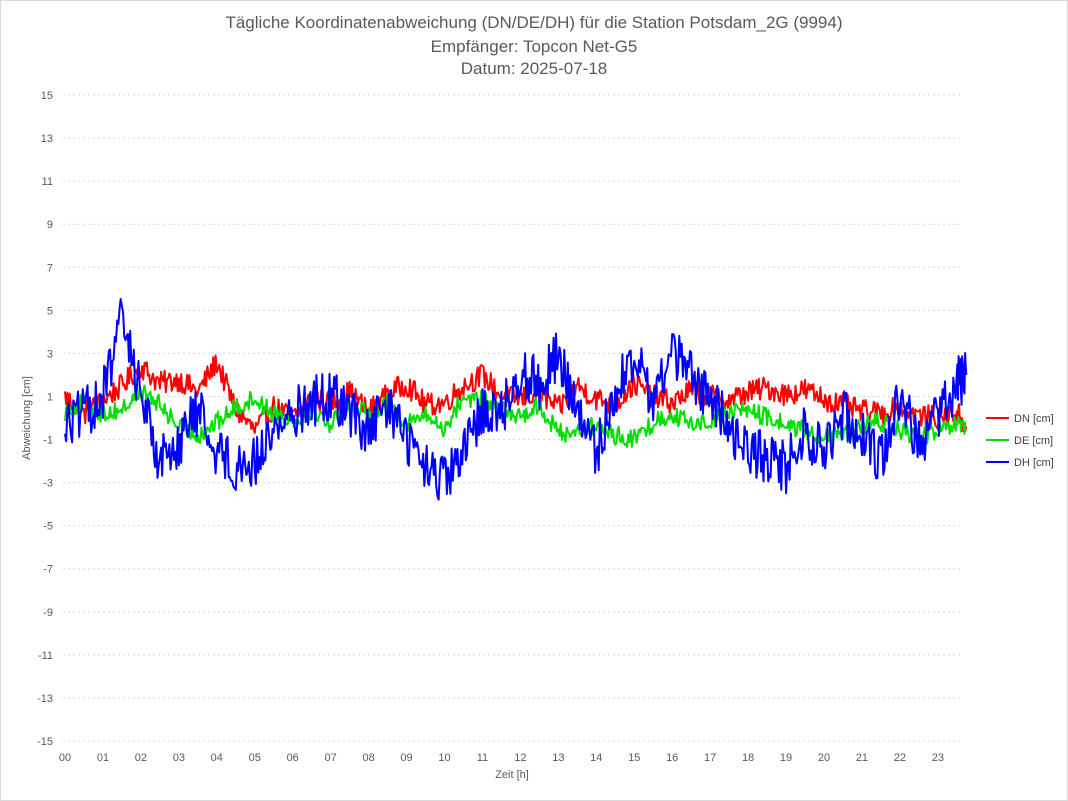 The height and width of the screenshot is (801, 1068). I want to click on x-tick-label: 18, so click(748, 758).